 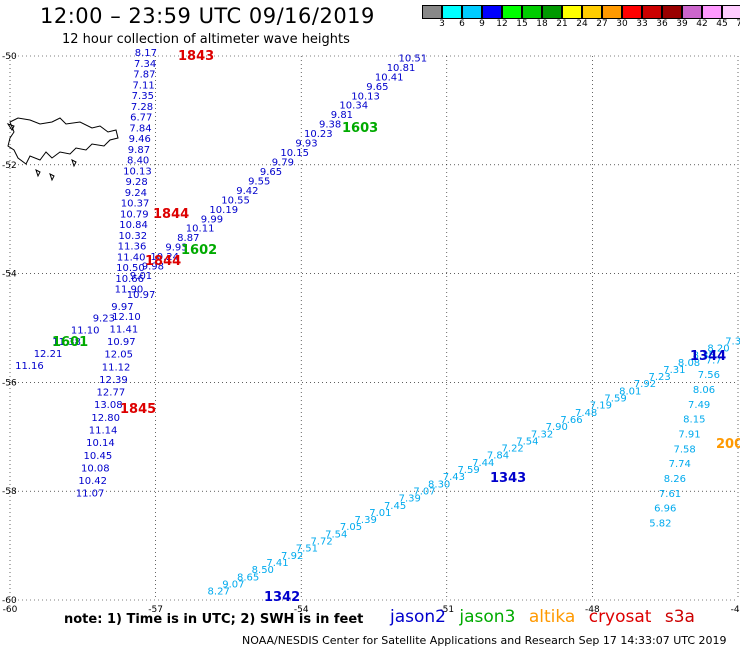 What do you see at coordinates (143, 96) in the screenshot?
I see `swh-value: 7.35` at bounding box center [143, 96].